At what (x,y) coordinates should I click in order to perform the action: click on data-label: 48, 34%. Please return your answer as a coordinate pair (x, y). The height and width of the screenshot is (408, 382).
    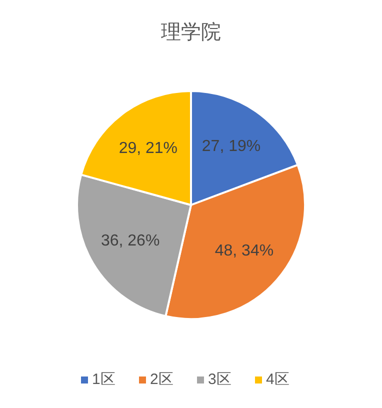
    Looking at the image, I should click on (244, 251).